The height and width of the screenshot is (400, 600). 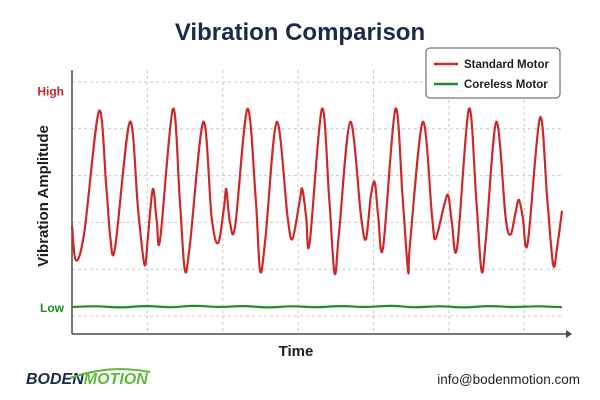 I want to click on legend-label-coreless-motor: Coreless Motor, so click(x=506, y=85).